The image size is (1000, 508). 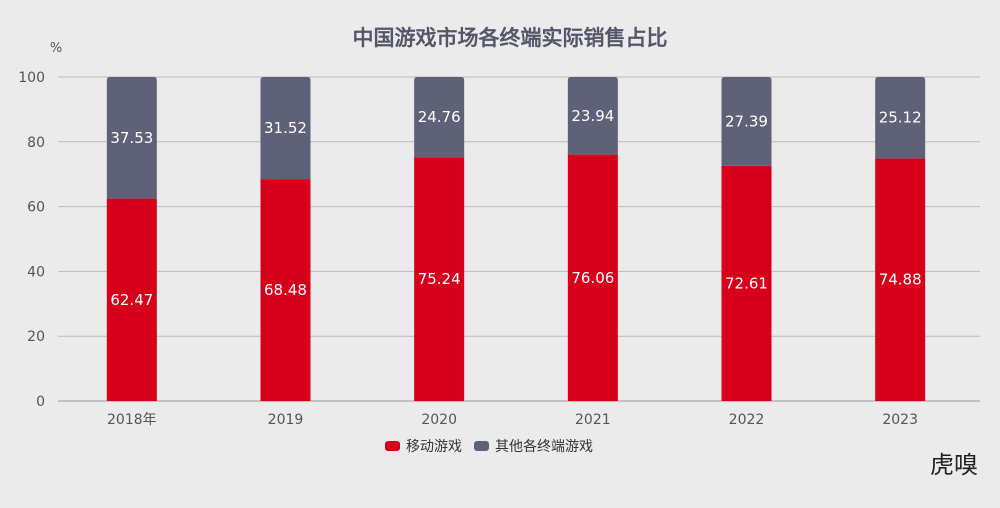 I want to click on legend-label-mobile: 移动游戏, so click(x=434, y=447).